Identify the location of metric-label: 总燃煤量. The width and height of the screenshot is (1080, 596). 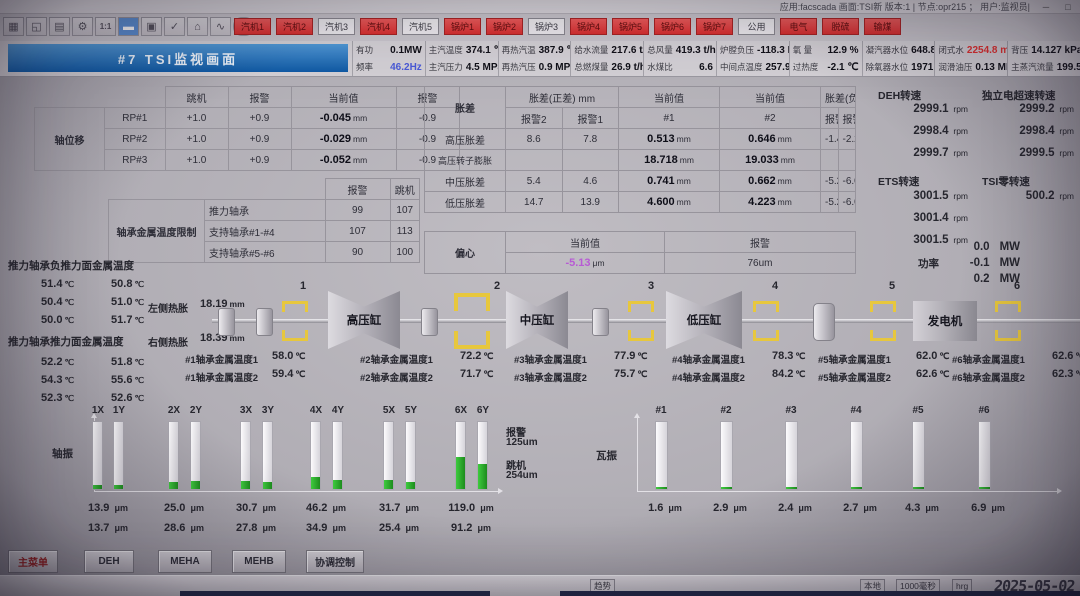
(591, 66).